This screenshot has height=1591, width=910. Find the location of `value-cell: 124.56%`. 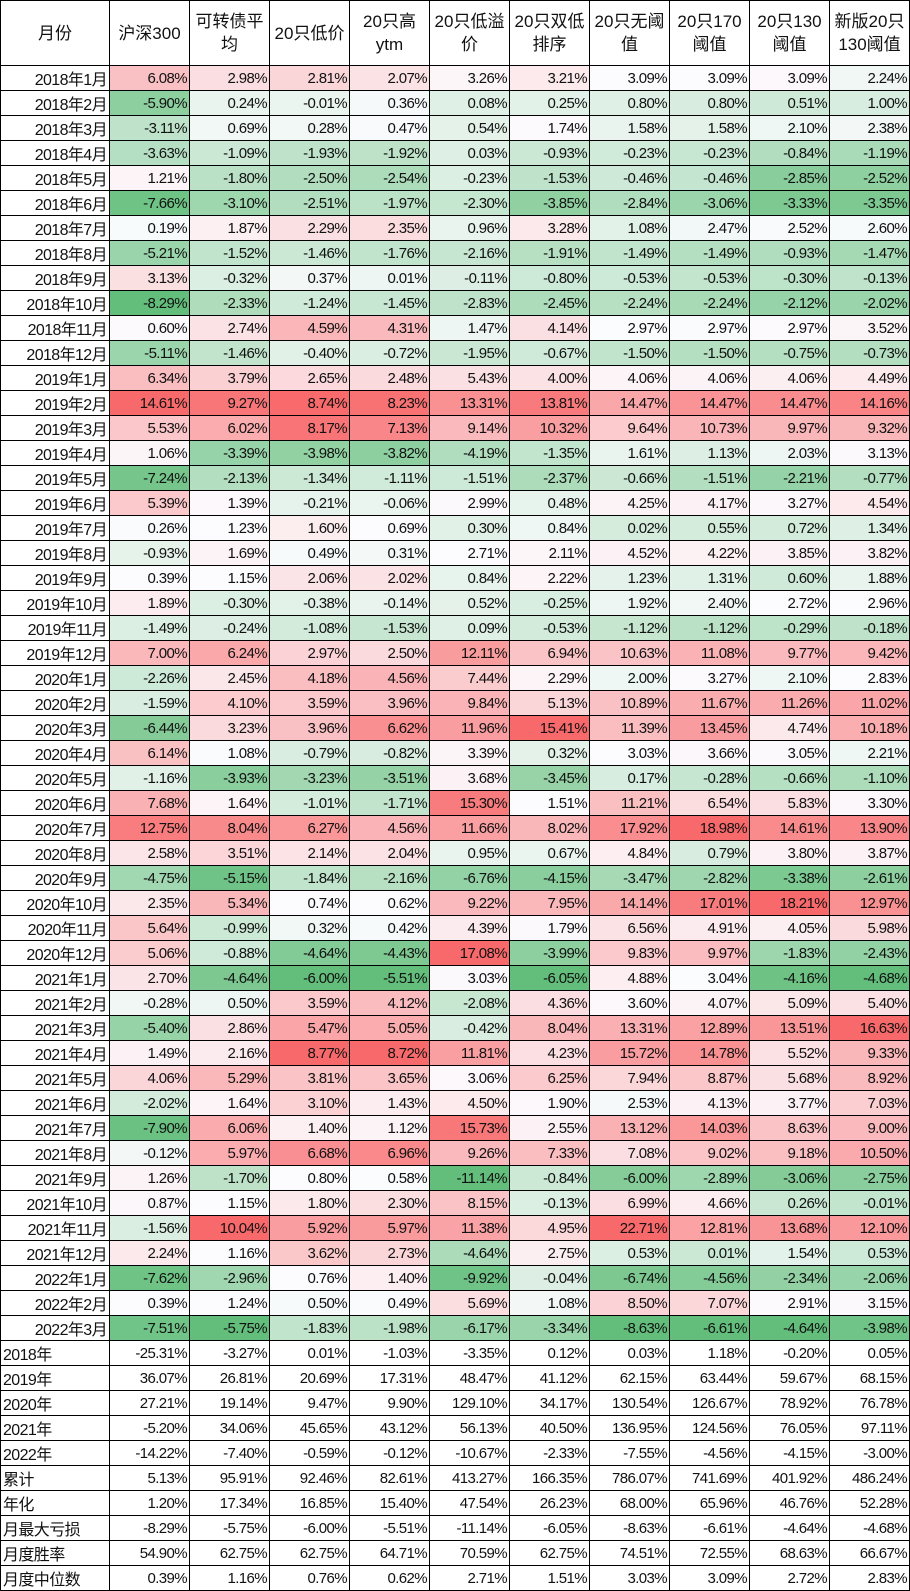

value-cell: 124.56% is located at coordinates (709, 1428).